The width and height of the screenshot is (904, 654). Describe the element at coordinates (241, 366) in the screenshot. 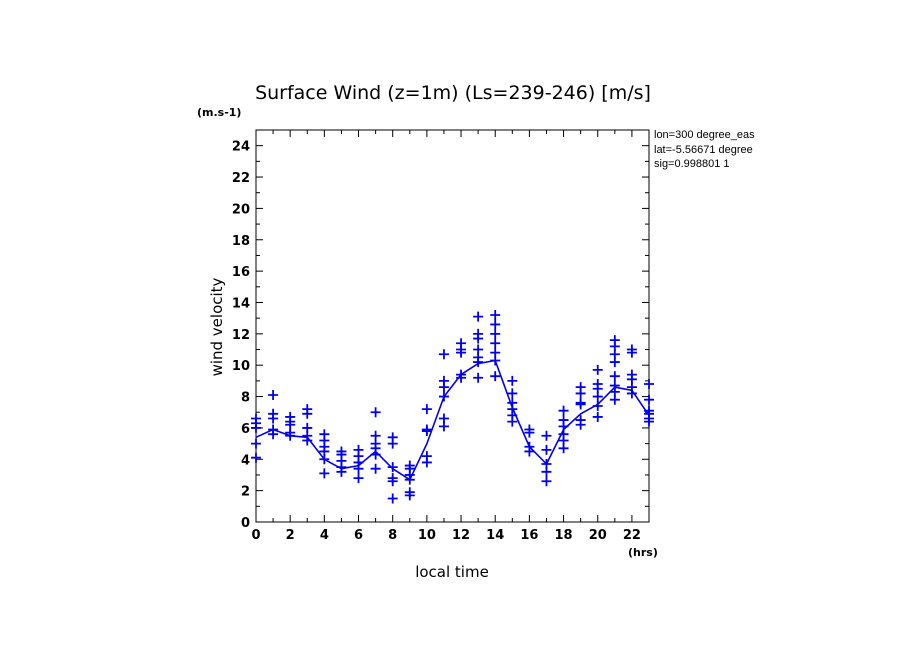

I see `y-tick-label: 10` at that location.